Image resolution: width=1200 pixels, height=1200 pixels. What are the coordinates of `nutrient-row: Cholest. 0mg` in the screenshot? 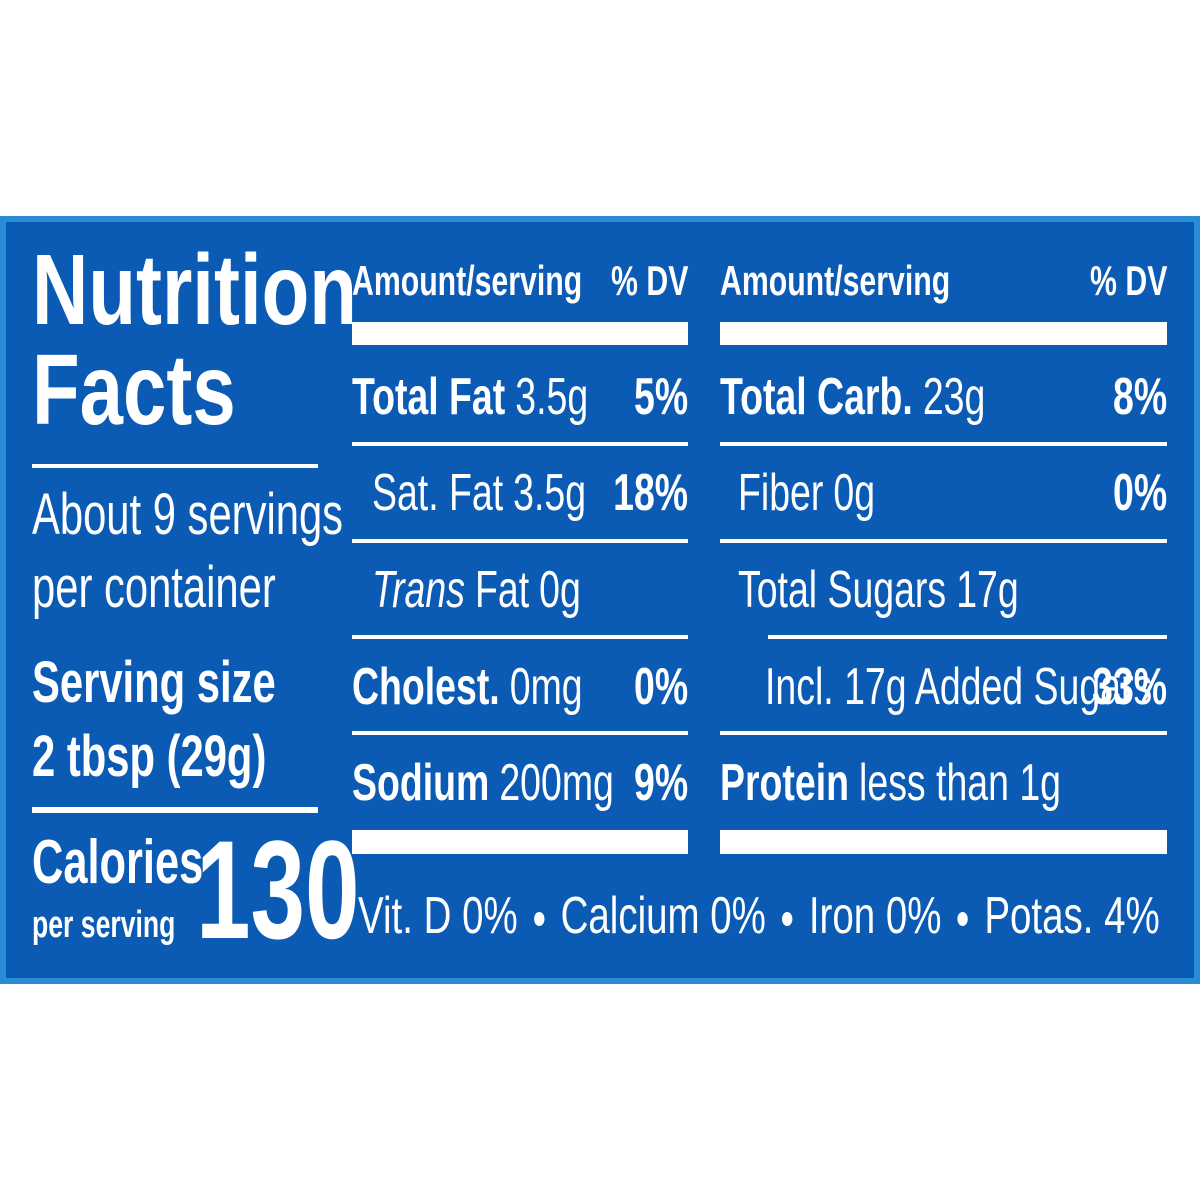 It's located at (467, 687).